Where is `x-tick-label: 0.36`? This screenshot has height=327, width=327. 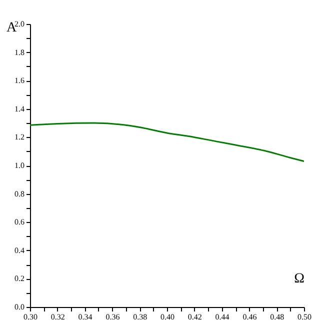 x-tick-label: 0.36 is located at coordinates (113, 317).